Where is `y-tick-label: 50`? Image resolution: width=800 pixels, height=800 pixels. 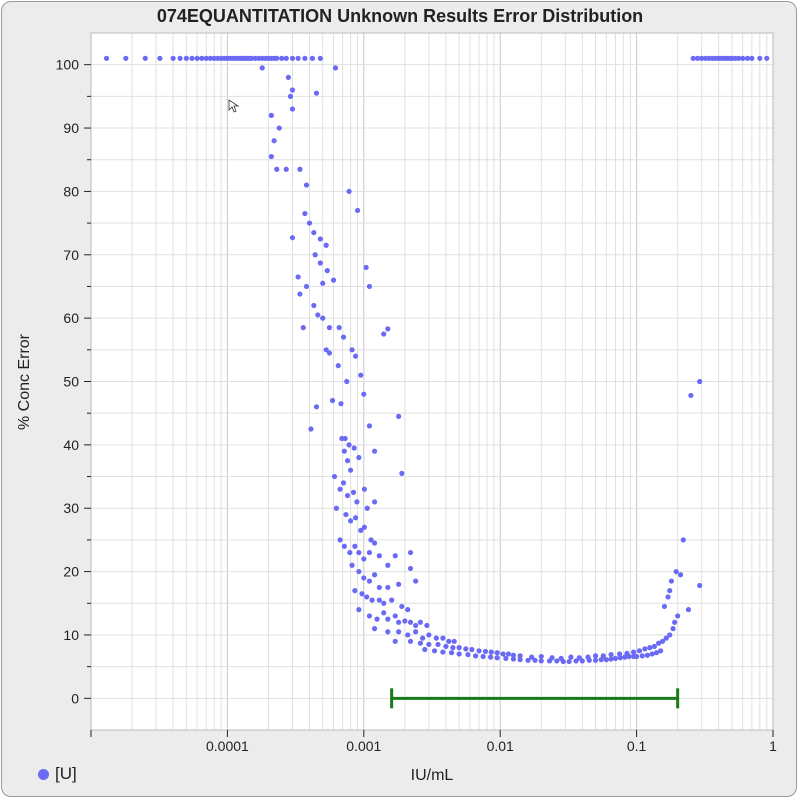
y-tick-label: 50 is located at coordinates (71, 382).